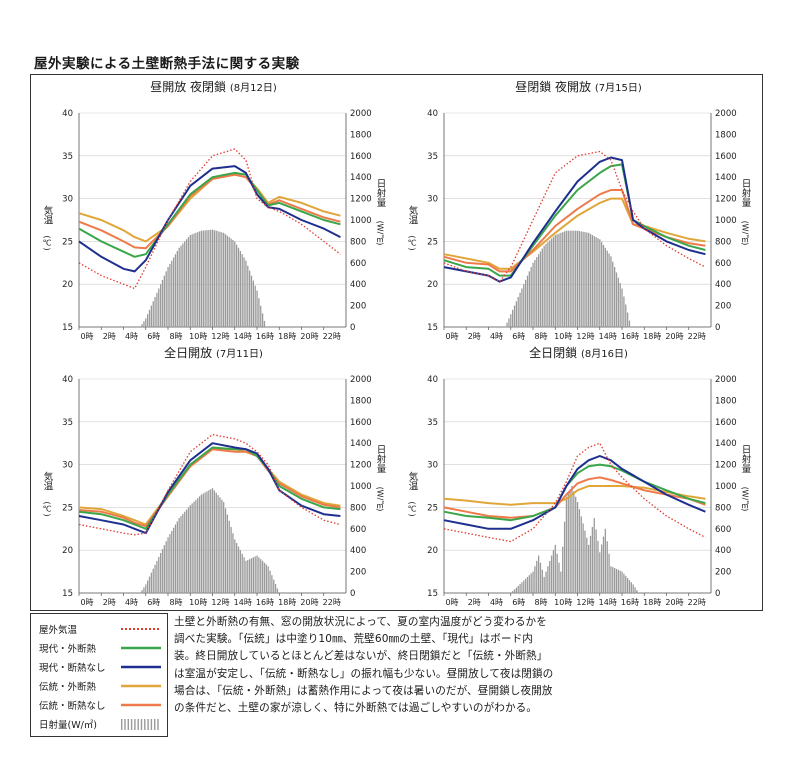 The width and height of the screenshot is (800, 778). Describe the element at coordinates (361, 380) in the screenshot. I see `right-tick-label: 2000` at that location.